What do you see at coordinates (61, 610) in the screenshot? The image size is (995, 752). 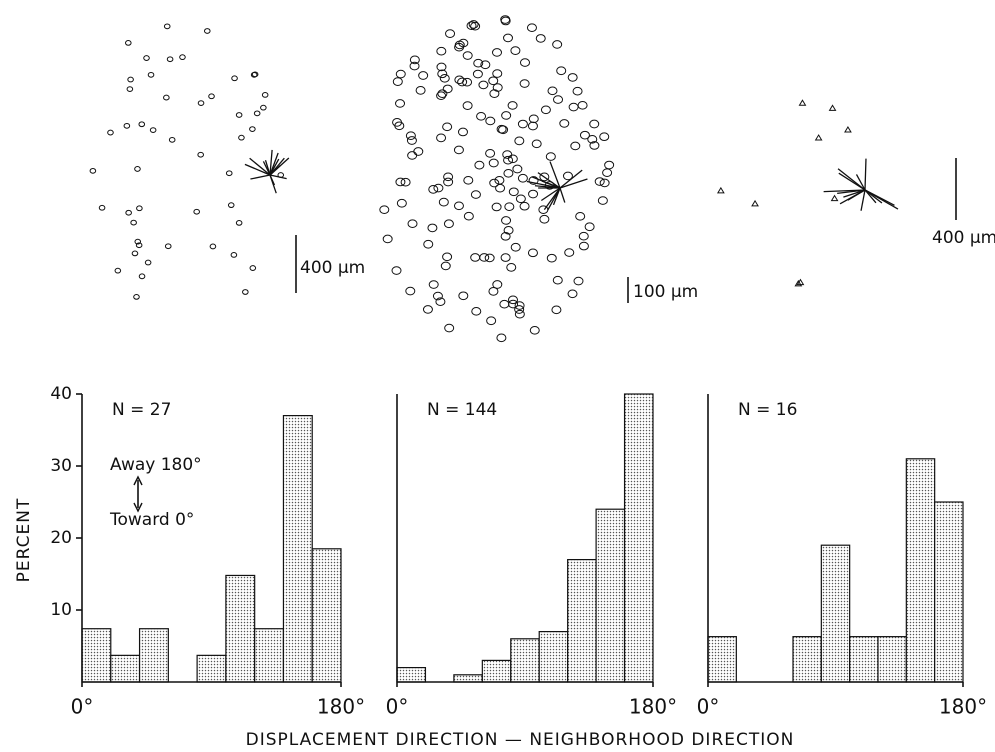 I see `y-tick-label: 10` at bounding box center [61, 610].